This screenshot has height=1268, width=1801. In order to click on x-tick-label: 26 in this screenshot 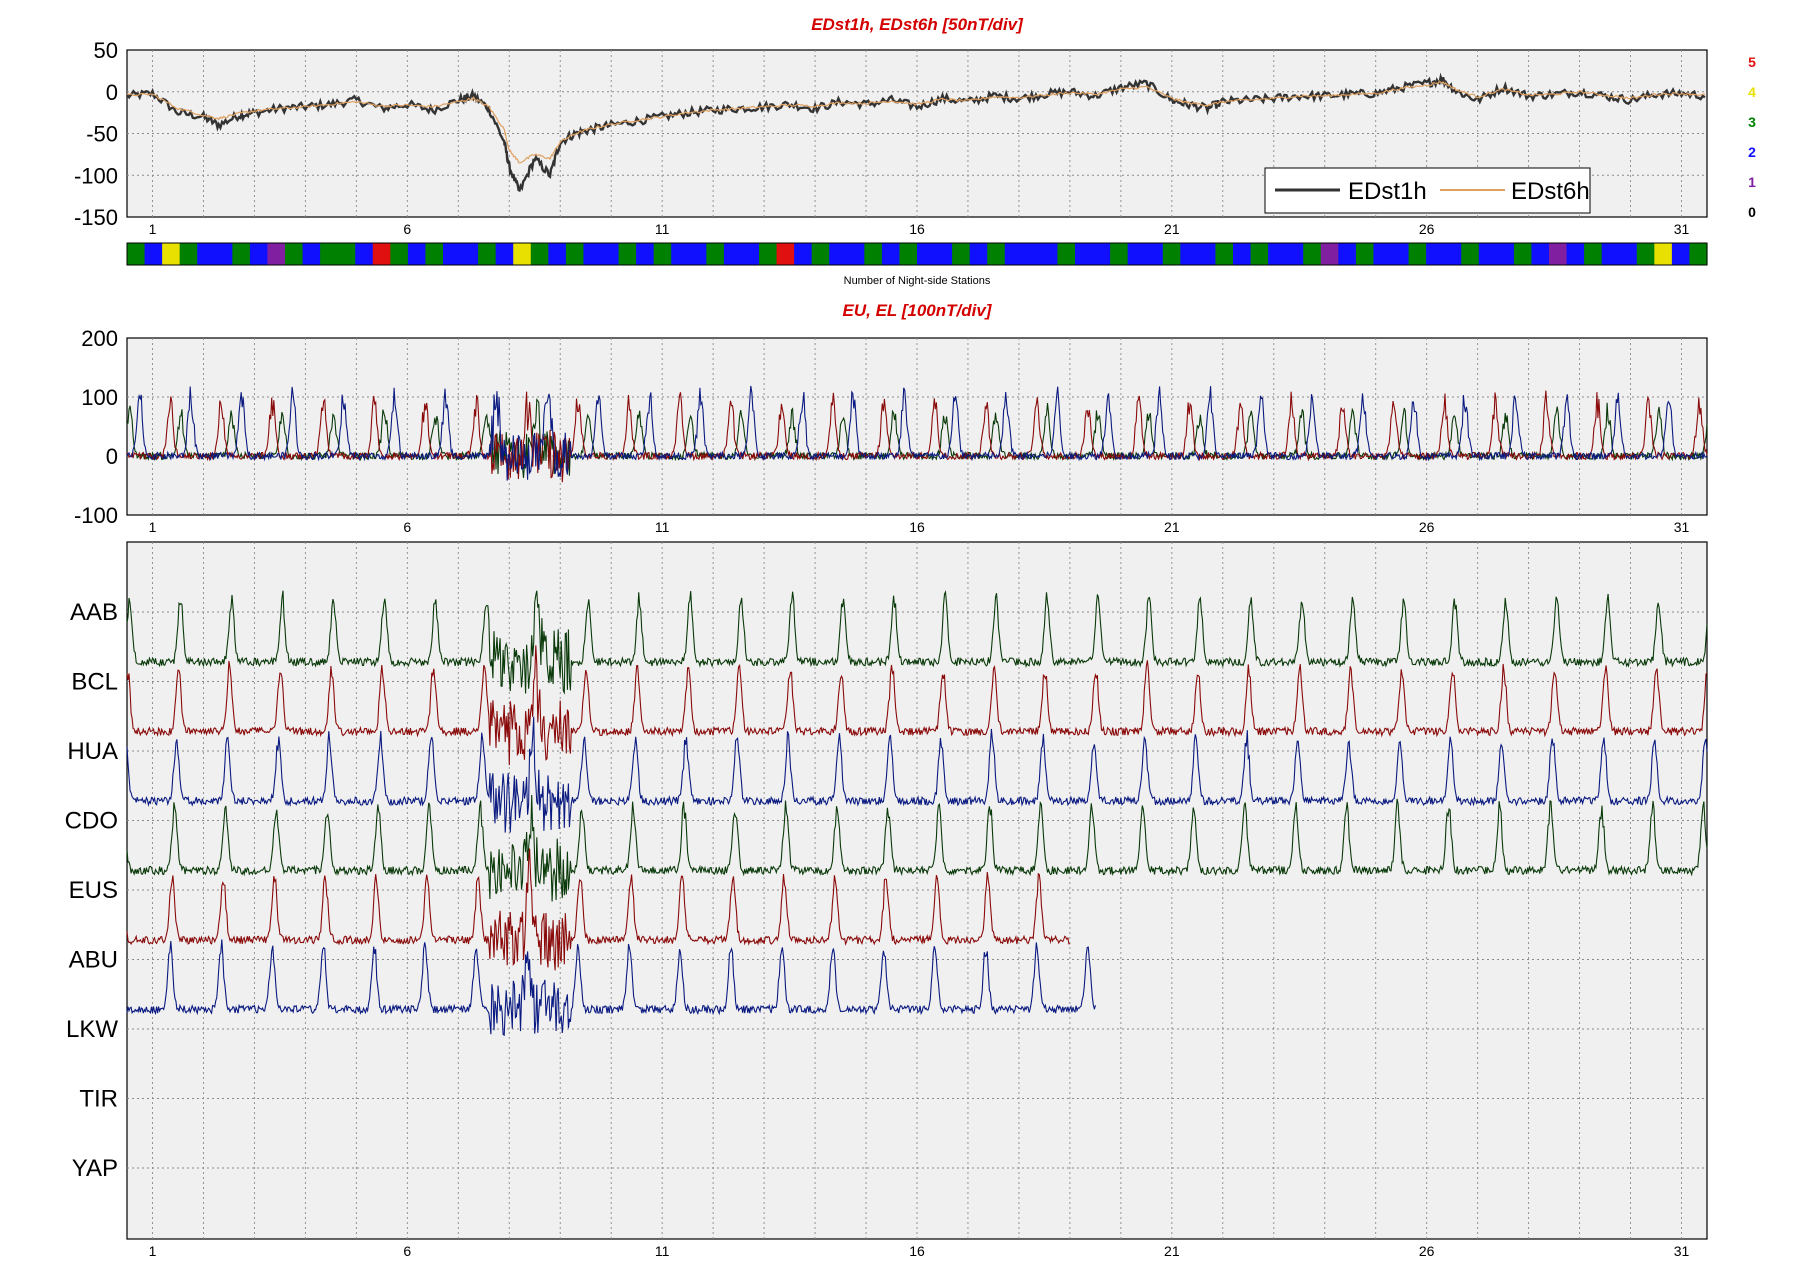, I will do `click(1427, 527)`.